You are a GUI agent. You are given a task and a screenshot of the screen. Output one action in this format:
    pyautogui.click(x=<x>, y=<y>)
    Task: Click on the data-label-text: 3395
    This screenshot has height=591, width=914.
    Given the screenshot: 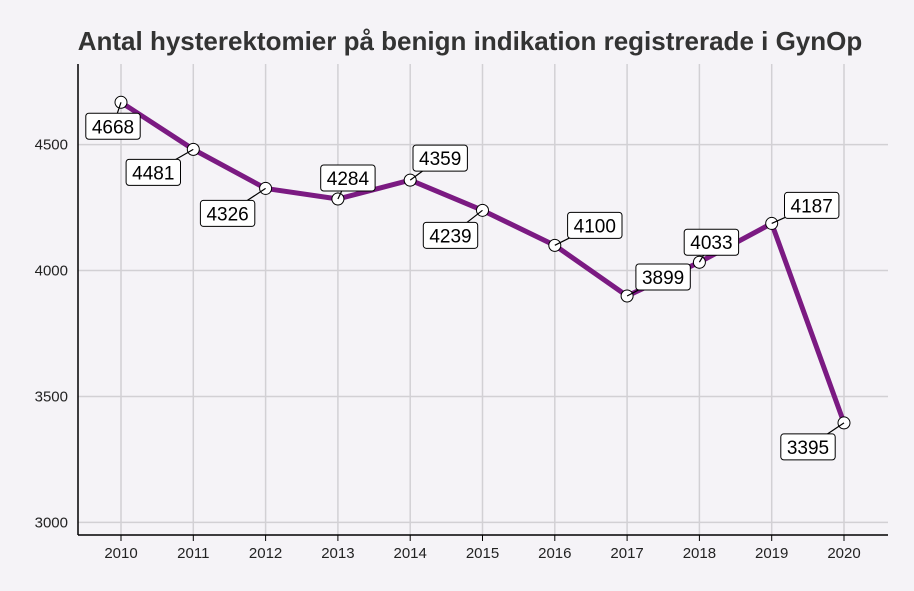 What is the action you would take?
    pyautogui.click(x=808, y=448)
    